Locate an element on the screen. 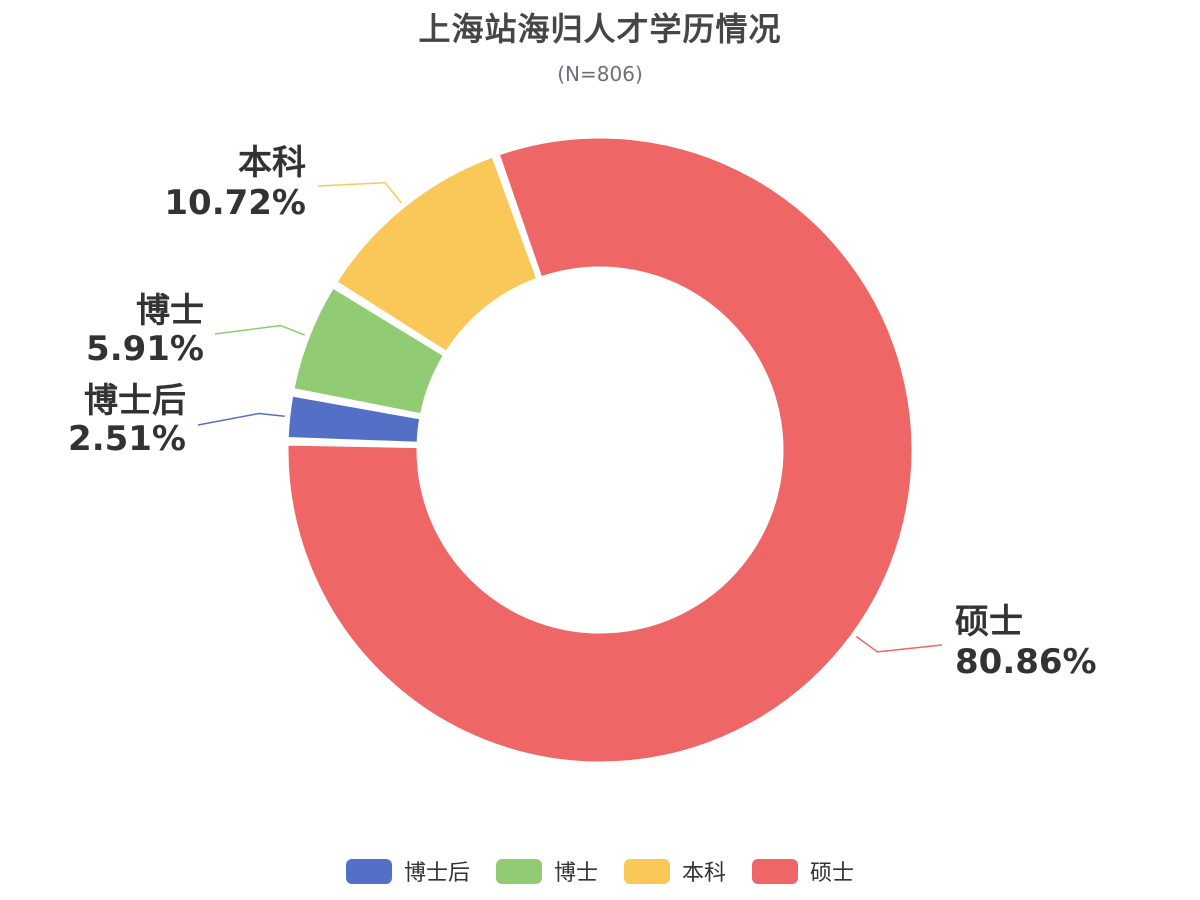 This screenshot has width=1200, height=900. slice-bachelor is located at coordinates (437, 254).